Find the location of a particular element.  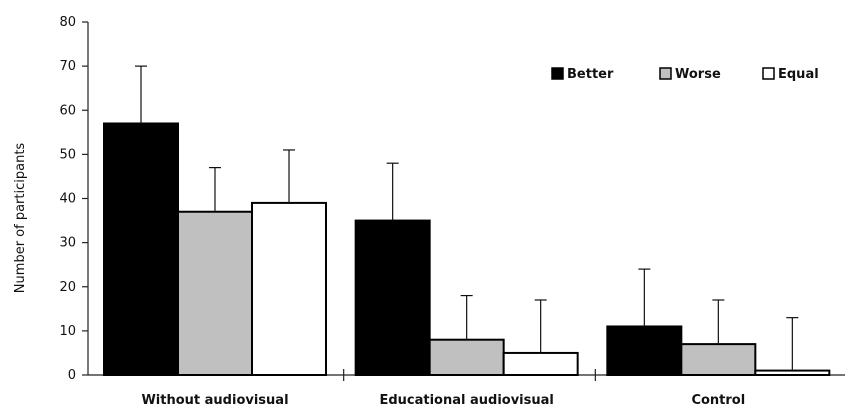

y-axis-title: Number of participants is located at coordinates (20, 218).